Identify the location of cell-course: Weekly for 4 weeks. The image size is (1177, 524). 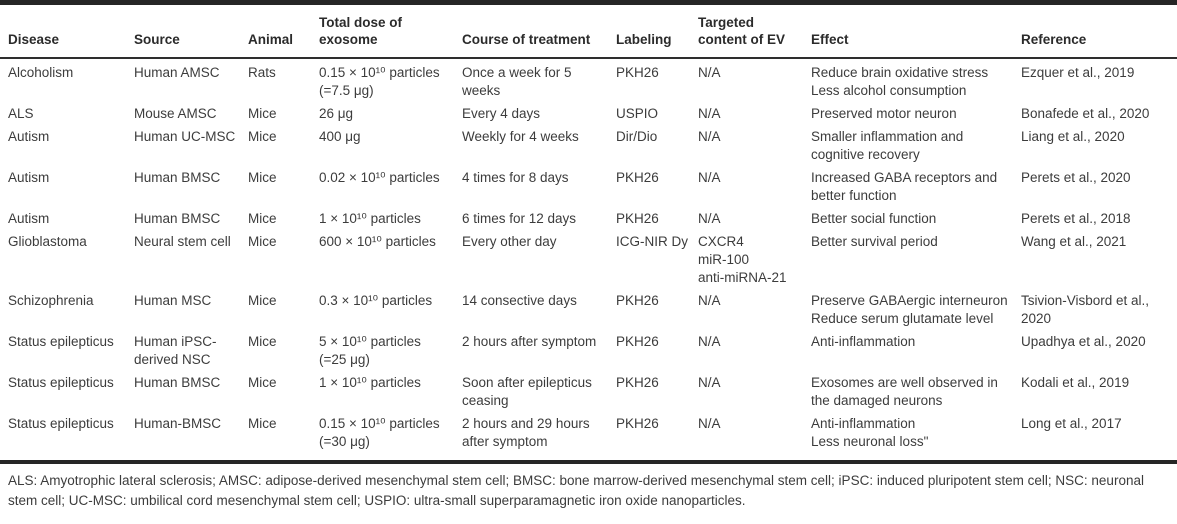
(520, 136).